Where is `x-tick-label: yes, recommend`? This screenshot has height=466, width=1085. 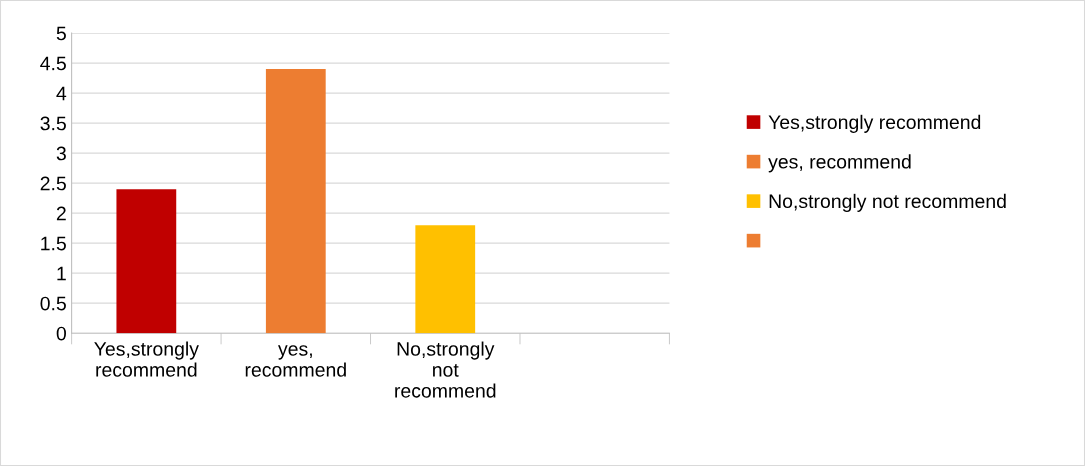
x-tick-label: yes, recommend is located at coordinates (295, 361).